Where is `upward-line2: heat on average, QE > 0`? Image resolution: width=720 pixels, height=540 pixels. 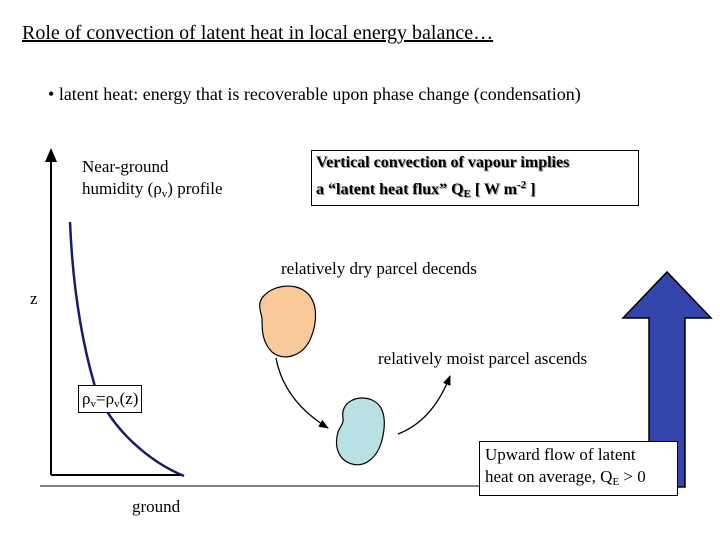
upward-line2: heat on average, QE > 0 is located at coordinates (578, 479).